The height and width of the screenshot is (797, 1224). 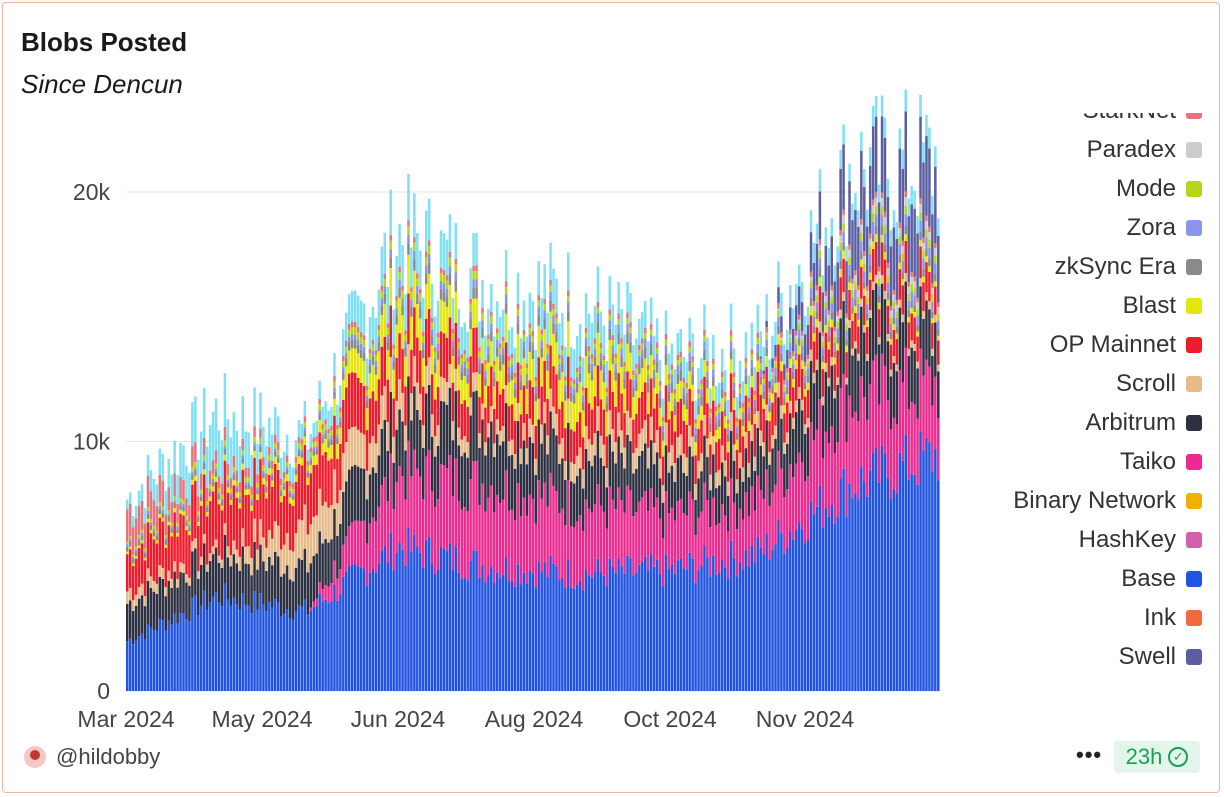 I want to click on legend-item: Blast, so click(x=1072, y=305).